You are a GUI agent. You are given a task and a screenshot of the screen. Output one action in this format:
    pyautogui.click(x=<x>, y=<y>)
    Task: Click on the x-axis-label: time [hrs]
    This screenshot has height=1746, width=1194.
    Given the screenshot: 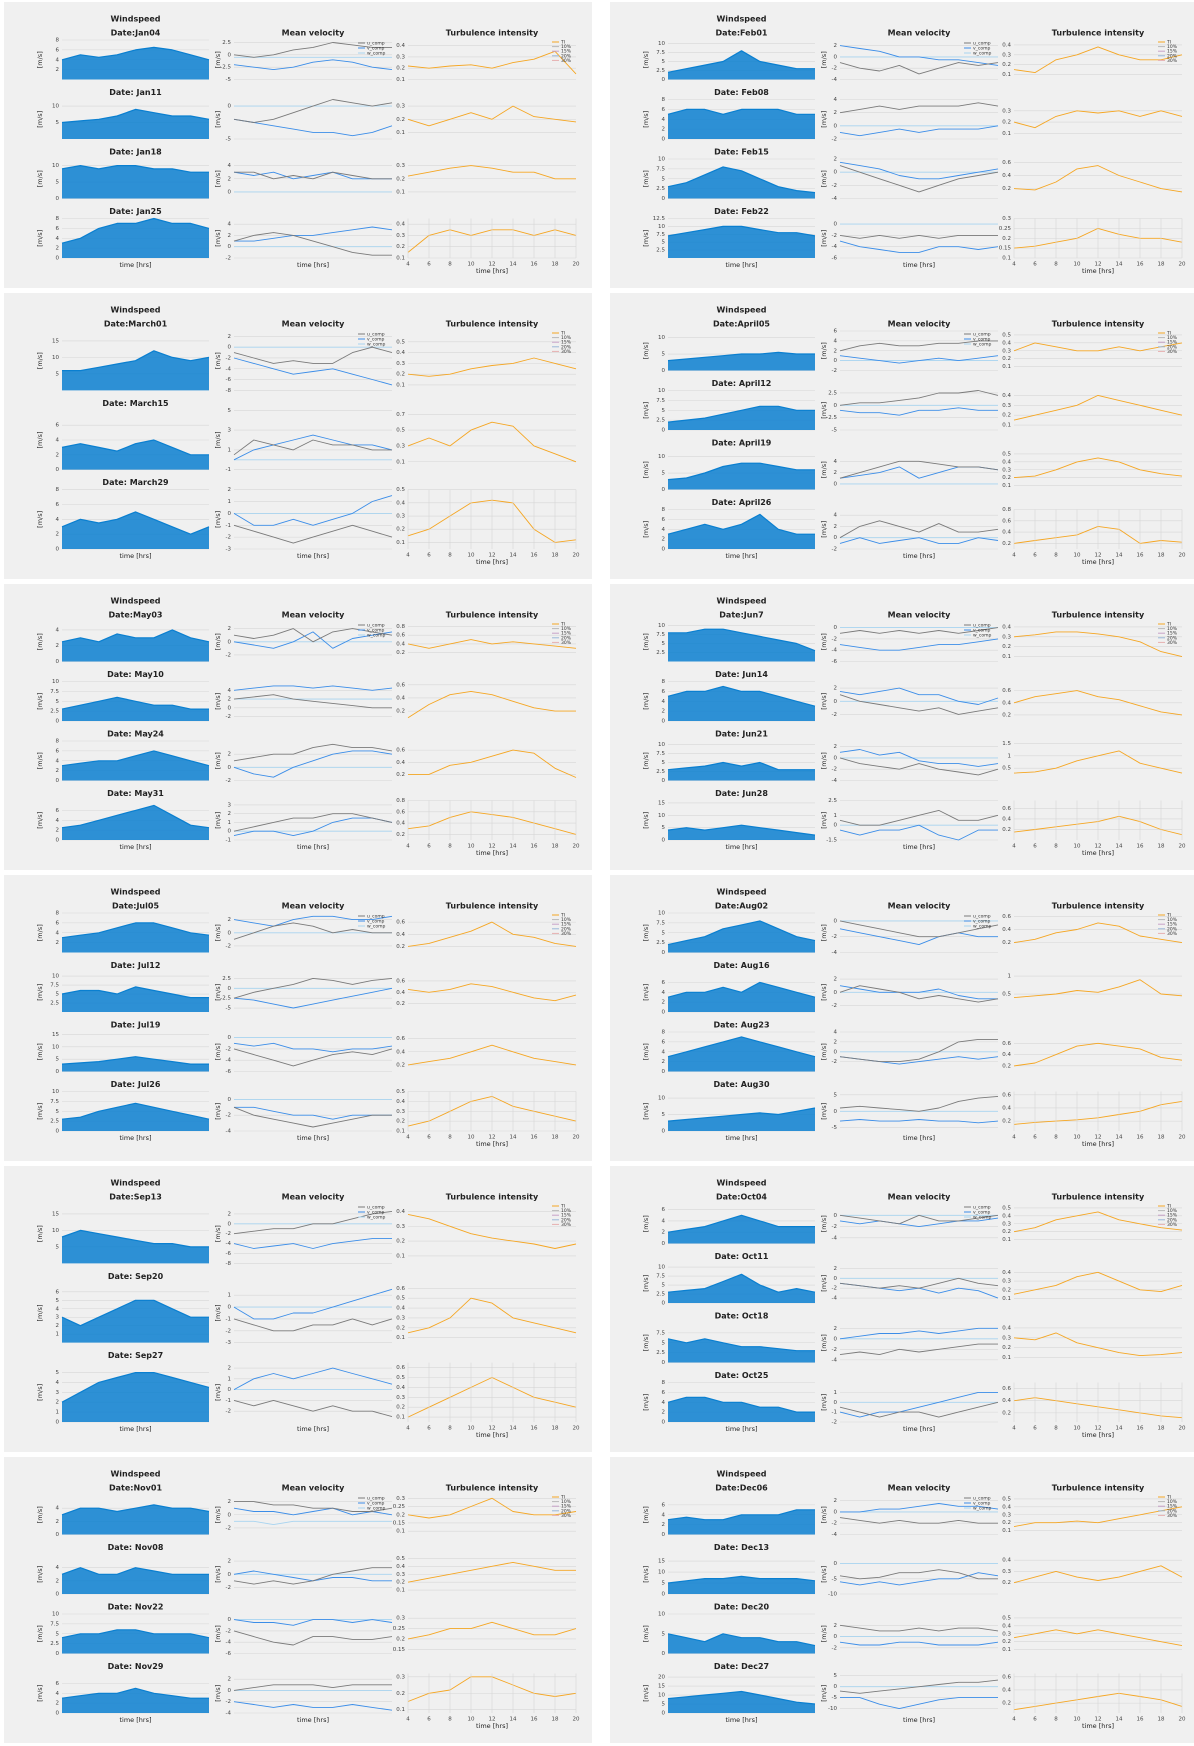 What is the action you would take?
    pyautogui.click(x=313, y=265)
    